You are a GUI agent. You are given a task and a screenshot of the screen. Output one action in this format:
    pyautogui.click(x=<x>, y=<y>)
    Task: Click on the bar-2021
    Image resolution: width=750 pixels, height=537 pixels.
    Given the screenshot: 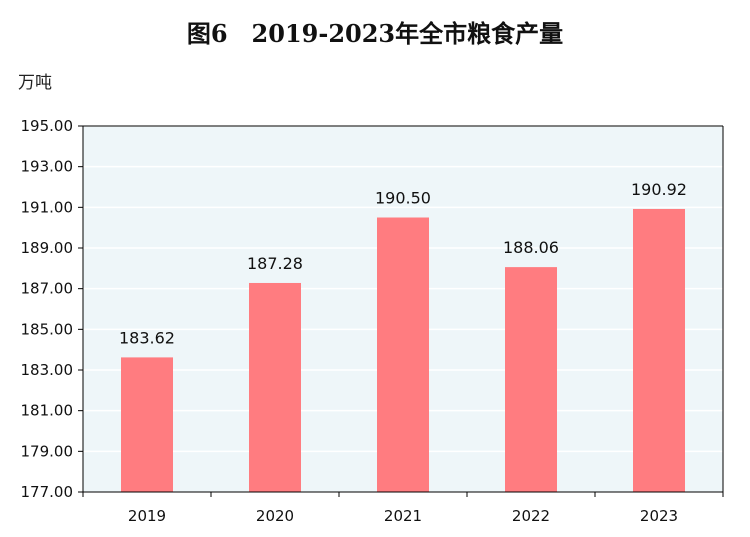 What is the action you would take?
    pyautogui.click(x=403, y=354)
    